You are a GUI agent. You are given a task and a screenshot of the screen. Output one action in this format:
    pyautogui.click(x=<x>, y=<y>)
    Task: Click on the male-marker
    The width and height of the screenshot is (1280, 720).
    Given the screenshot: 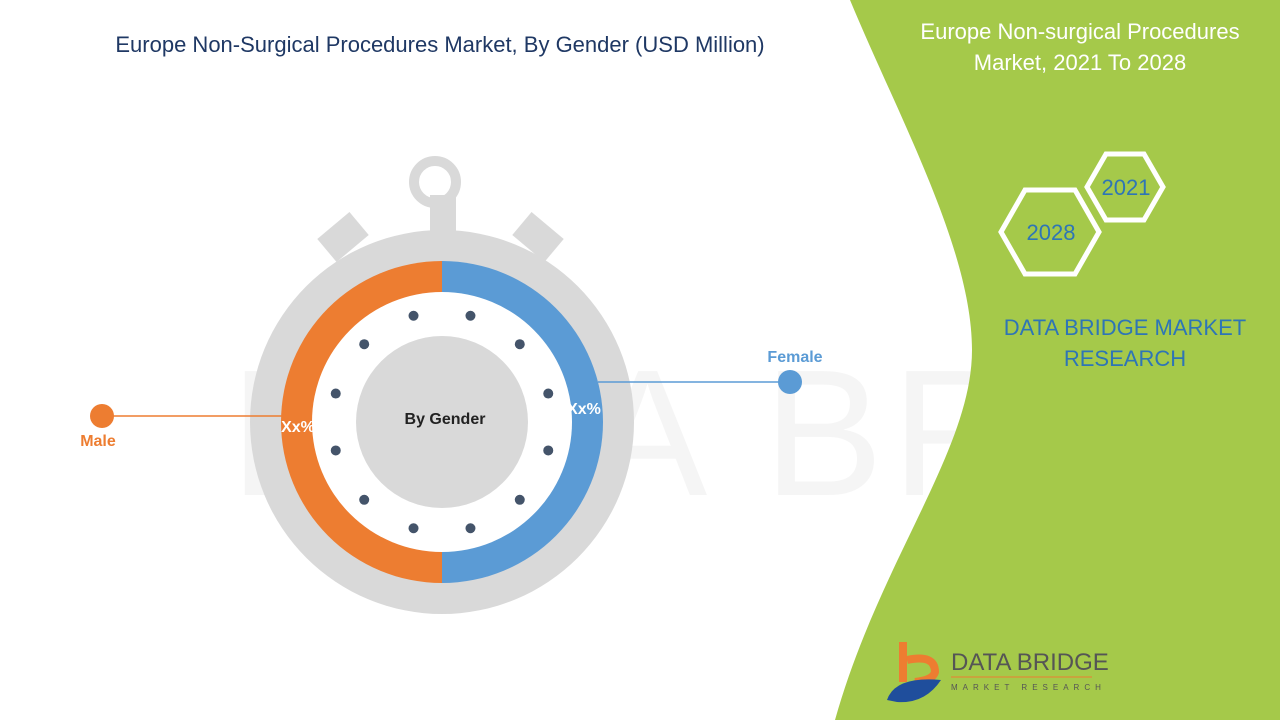 What is the action you would take?
    pyautogui.click(x=102, y=416)
    